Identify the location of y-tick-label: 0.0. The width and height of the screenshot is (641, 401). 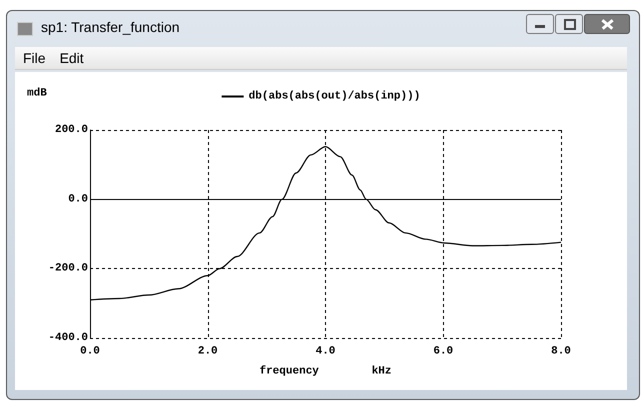
(78, 199).